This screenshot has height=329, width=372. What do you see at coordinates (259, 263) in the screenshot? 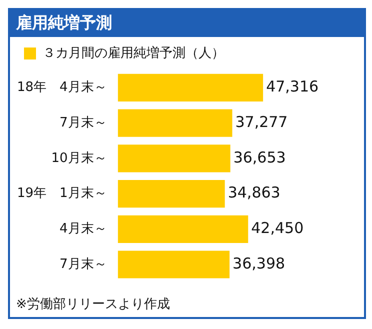
I see `data-label: 36,398` at bounding box center [259, 263].